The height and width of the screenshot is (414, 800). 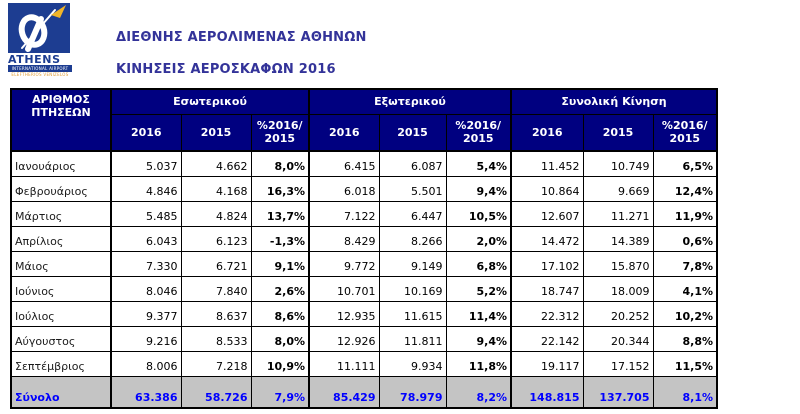 I want to click on month-label: Ιανουάριος, so click(x=61, y=163).